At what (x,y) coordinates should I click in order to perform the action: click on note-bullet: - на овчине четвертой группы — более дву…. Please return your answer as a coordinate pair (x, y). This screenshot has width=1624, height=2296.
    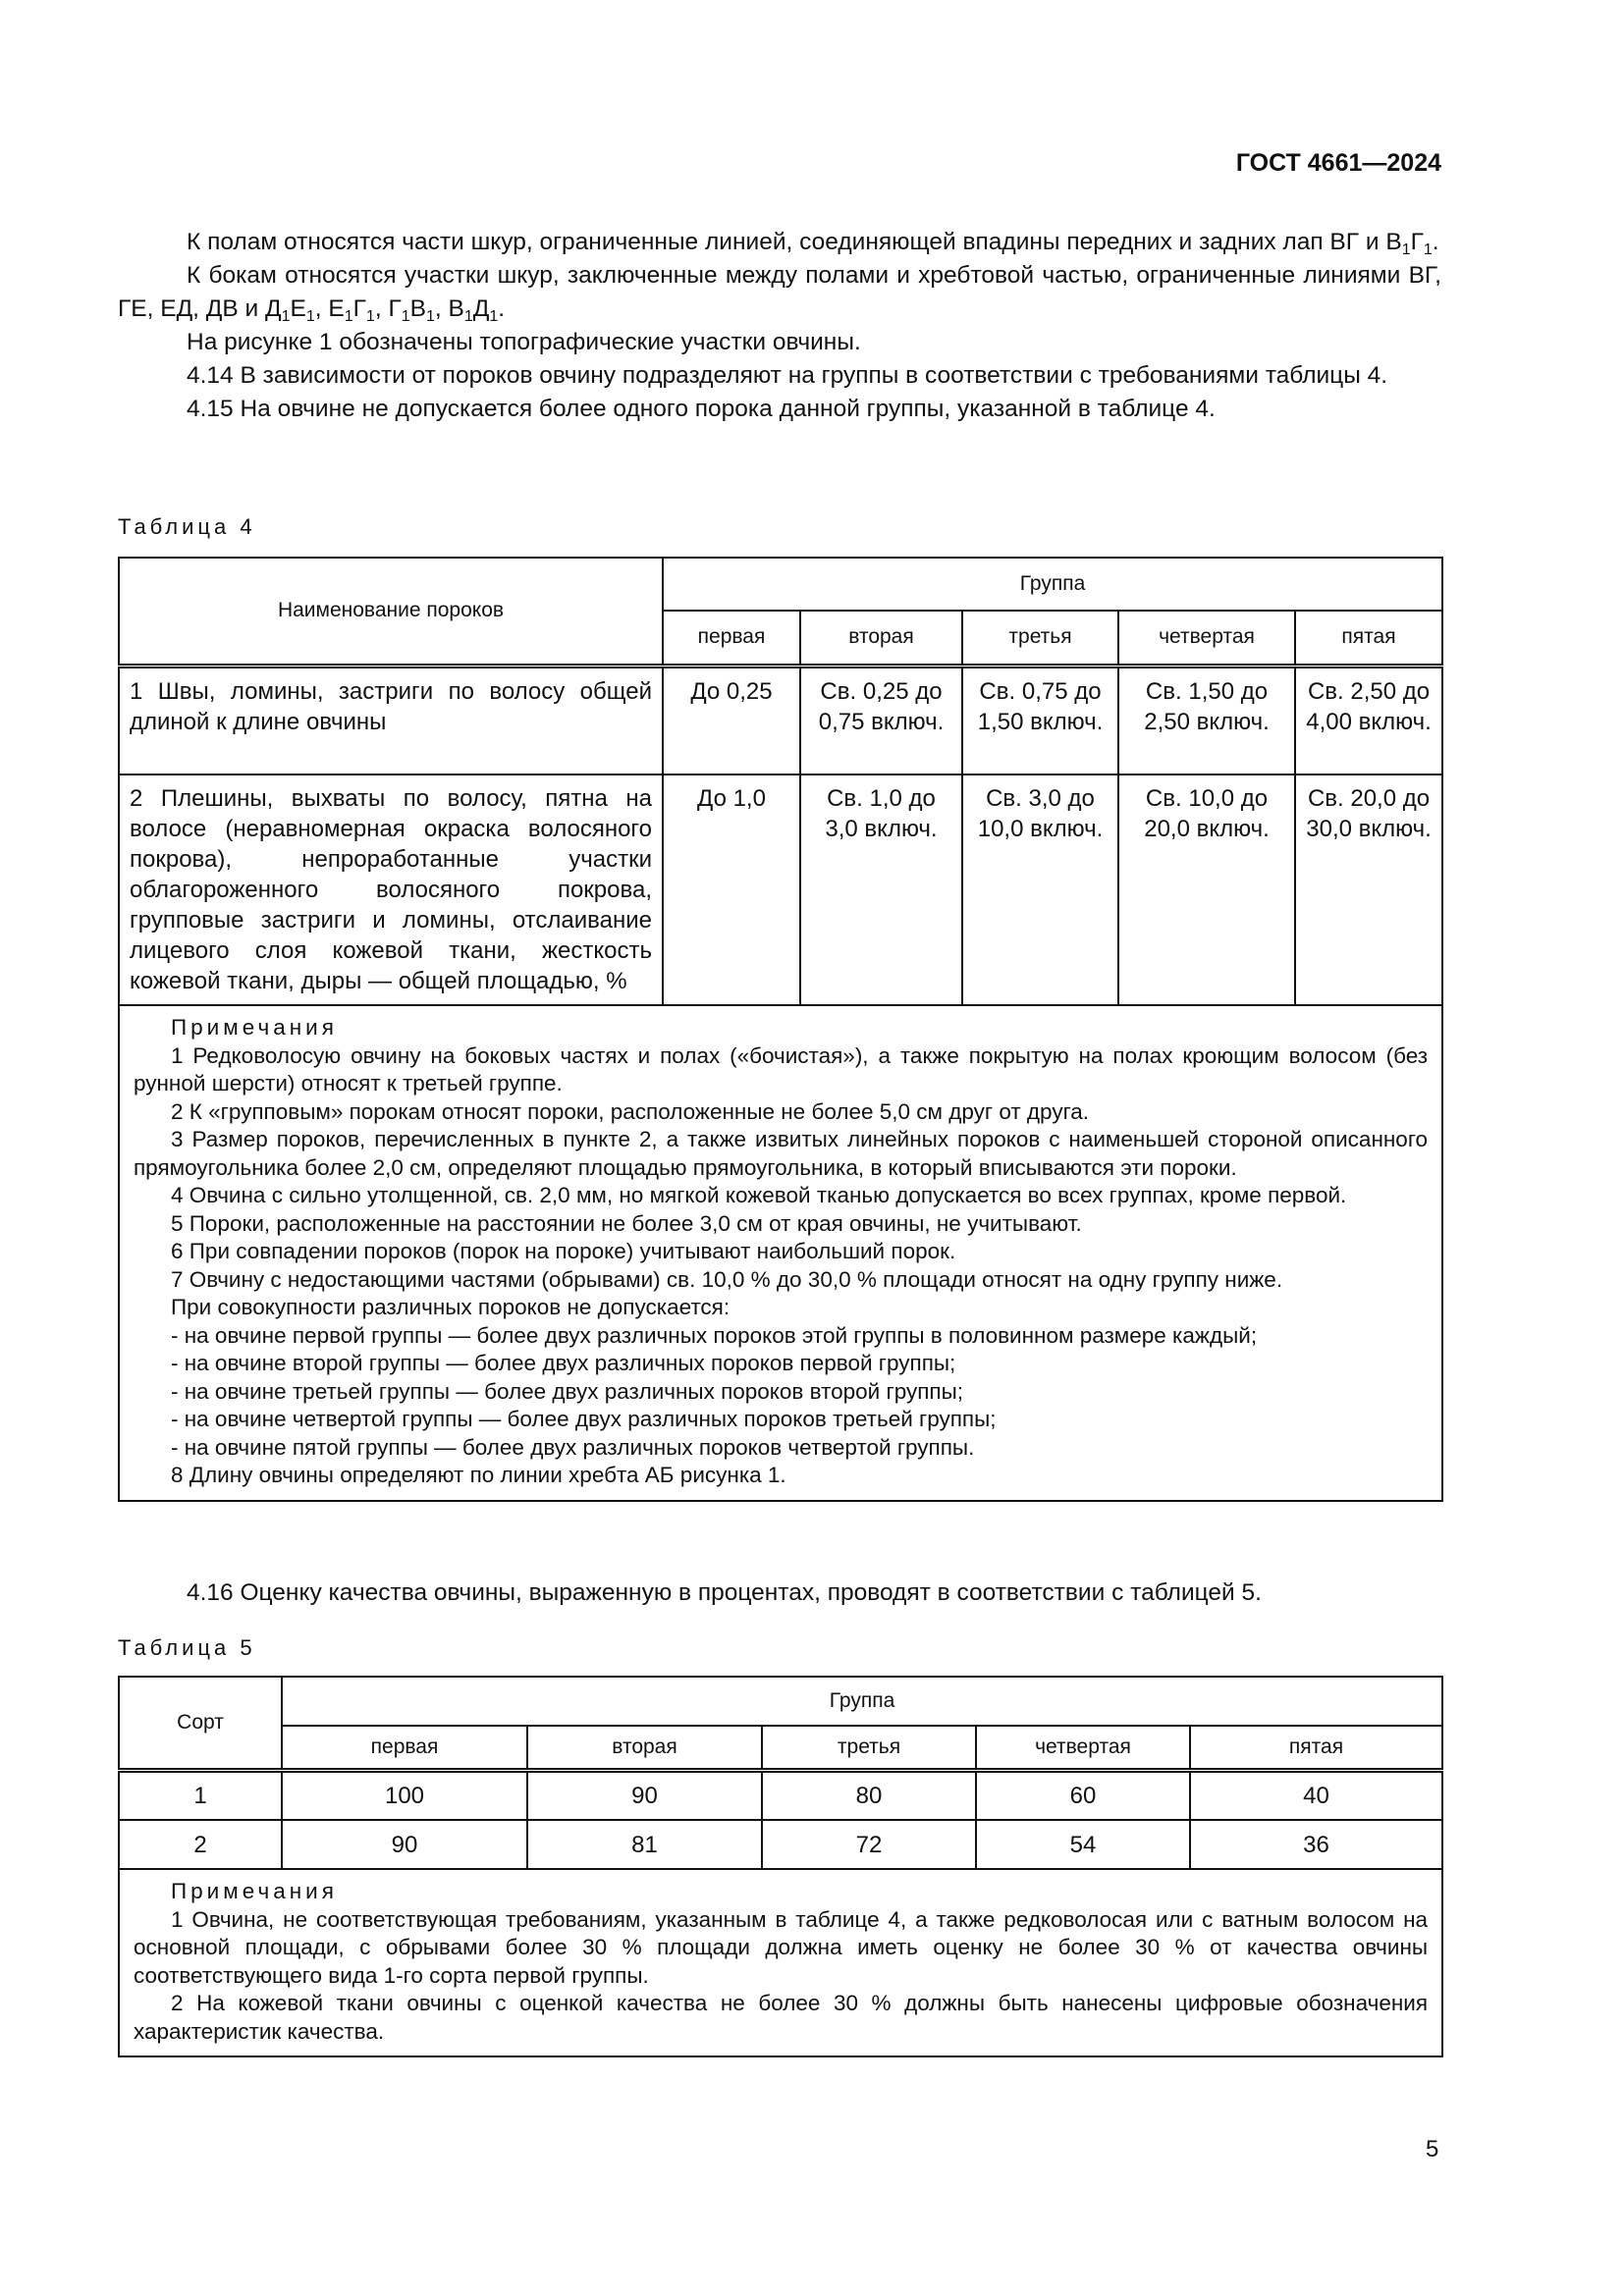
    Looking at the image, I should click on (584, 1419).